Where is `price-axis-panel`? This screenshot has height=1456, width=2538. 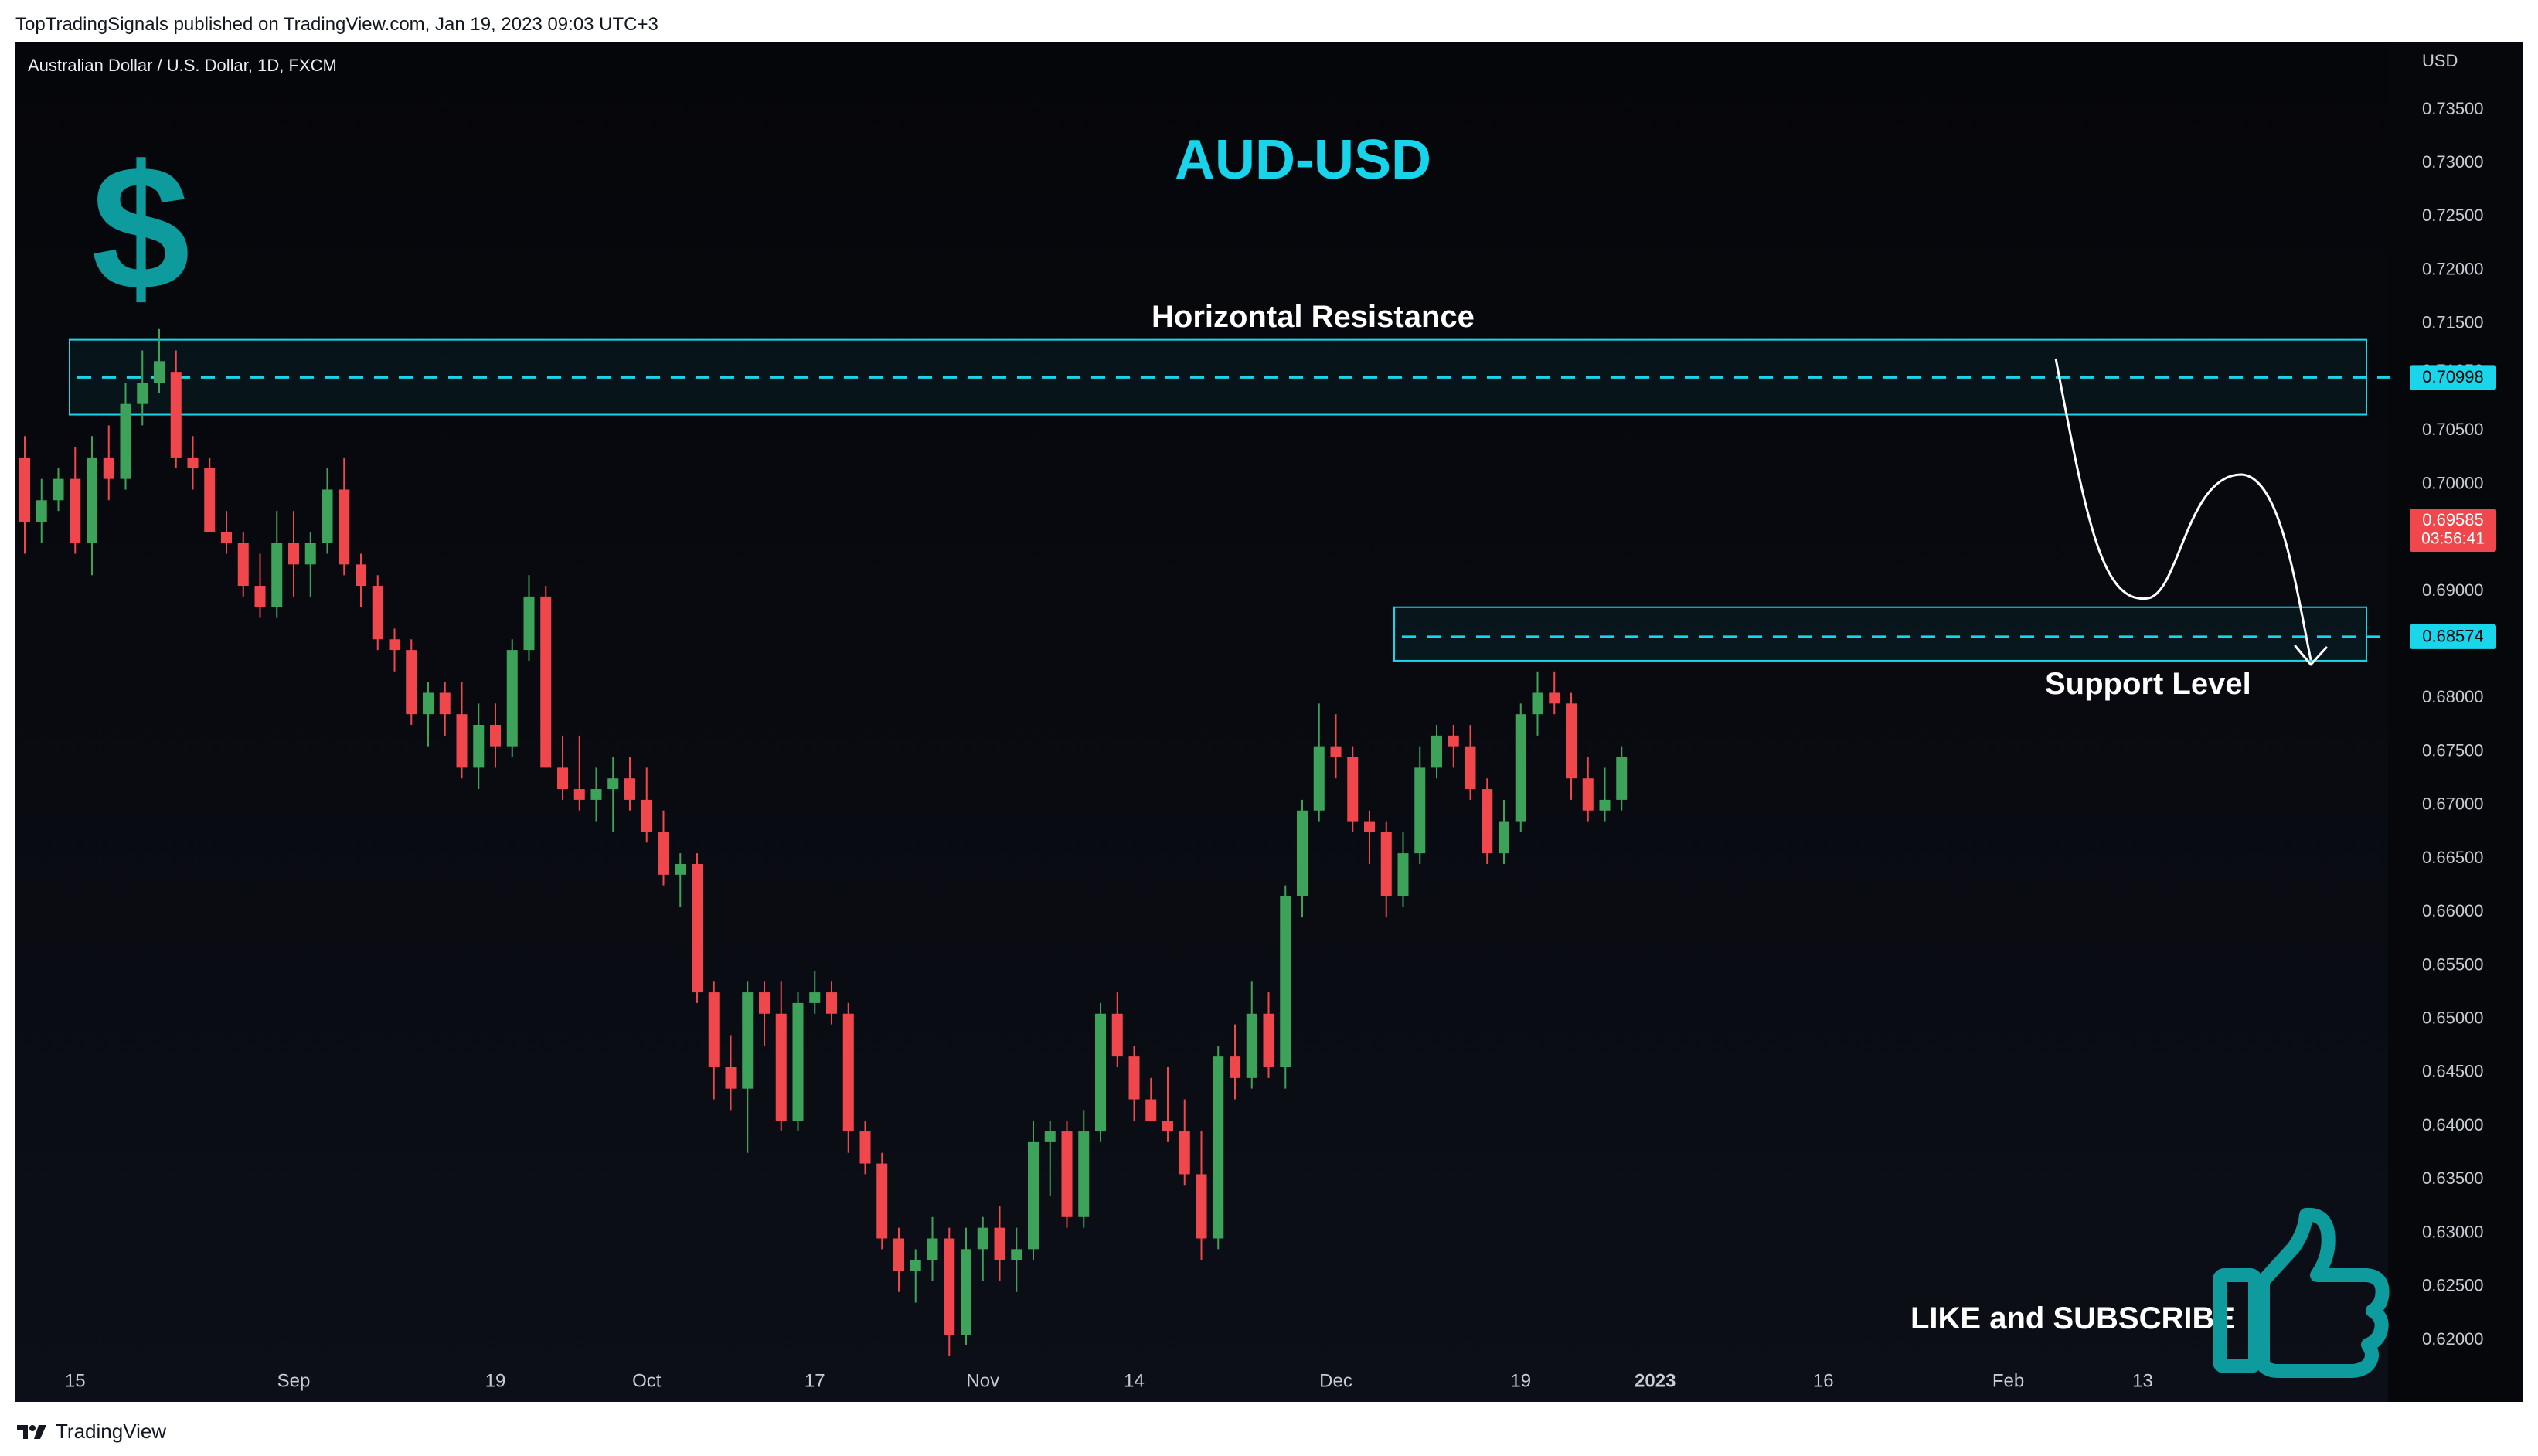
price-axis-panel is located at coordinates (2455, 722).